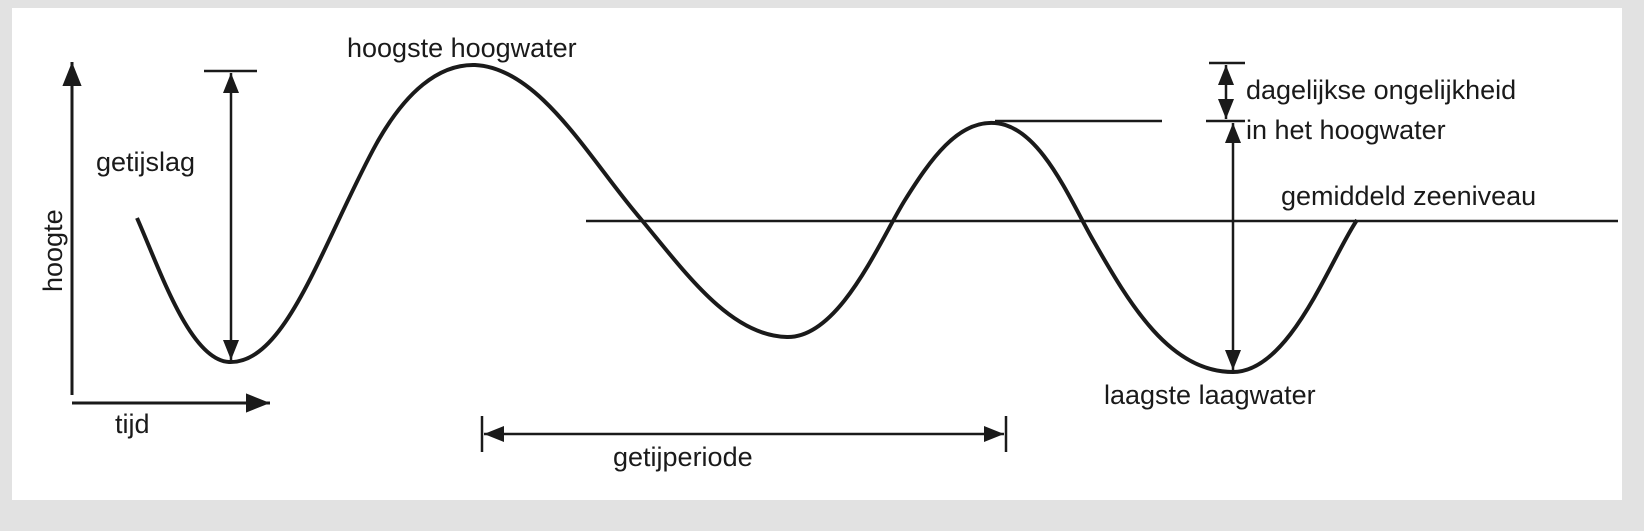 Image resolution: width=1644 pixels, height=531 pixels. What do you see at coordinates (1210, 395) in the screenshot?
I see `lowest-low-water-label: laagste laagwater` at bounding box center [1210, 395].